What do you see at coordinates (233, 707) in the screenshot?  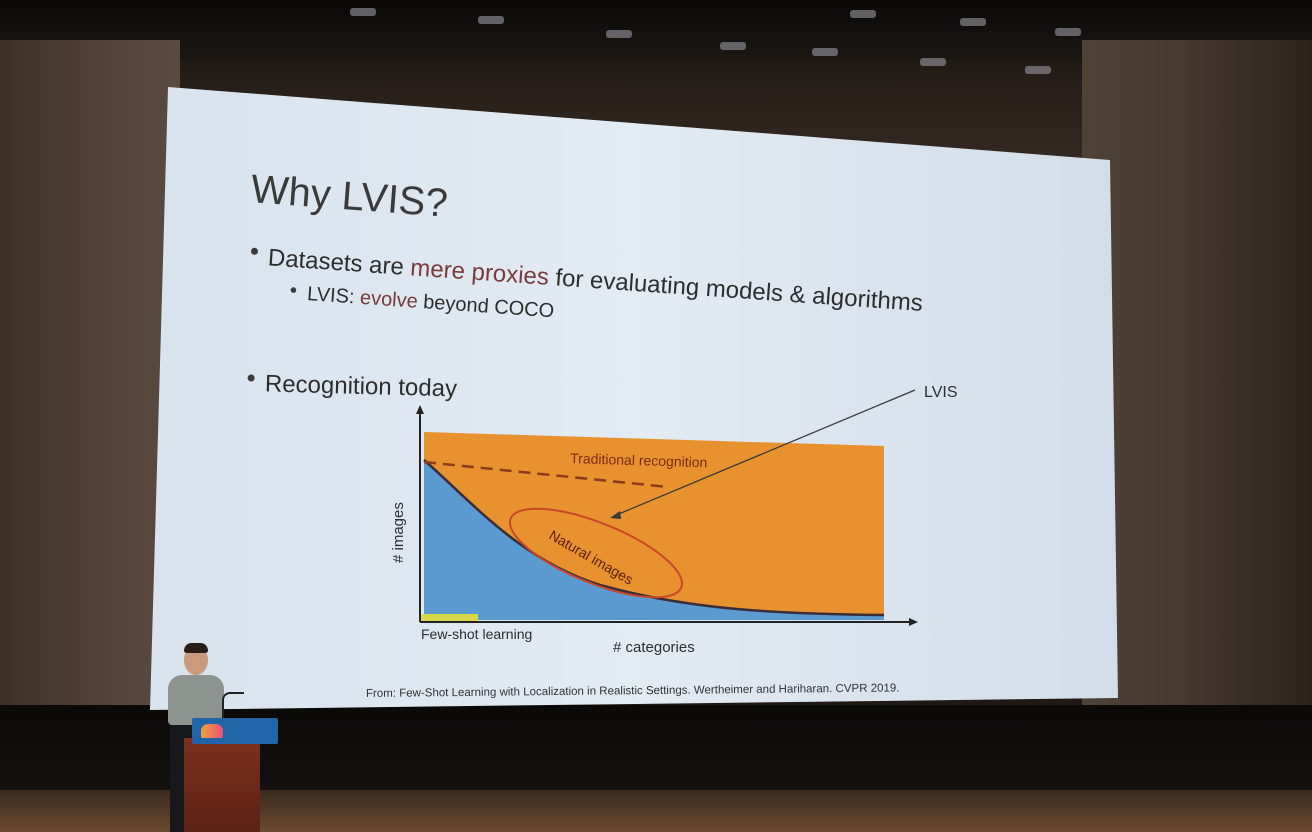 I see `microphone` at bounding box center [233, 707].